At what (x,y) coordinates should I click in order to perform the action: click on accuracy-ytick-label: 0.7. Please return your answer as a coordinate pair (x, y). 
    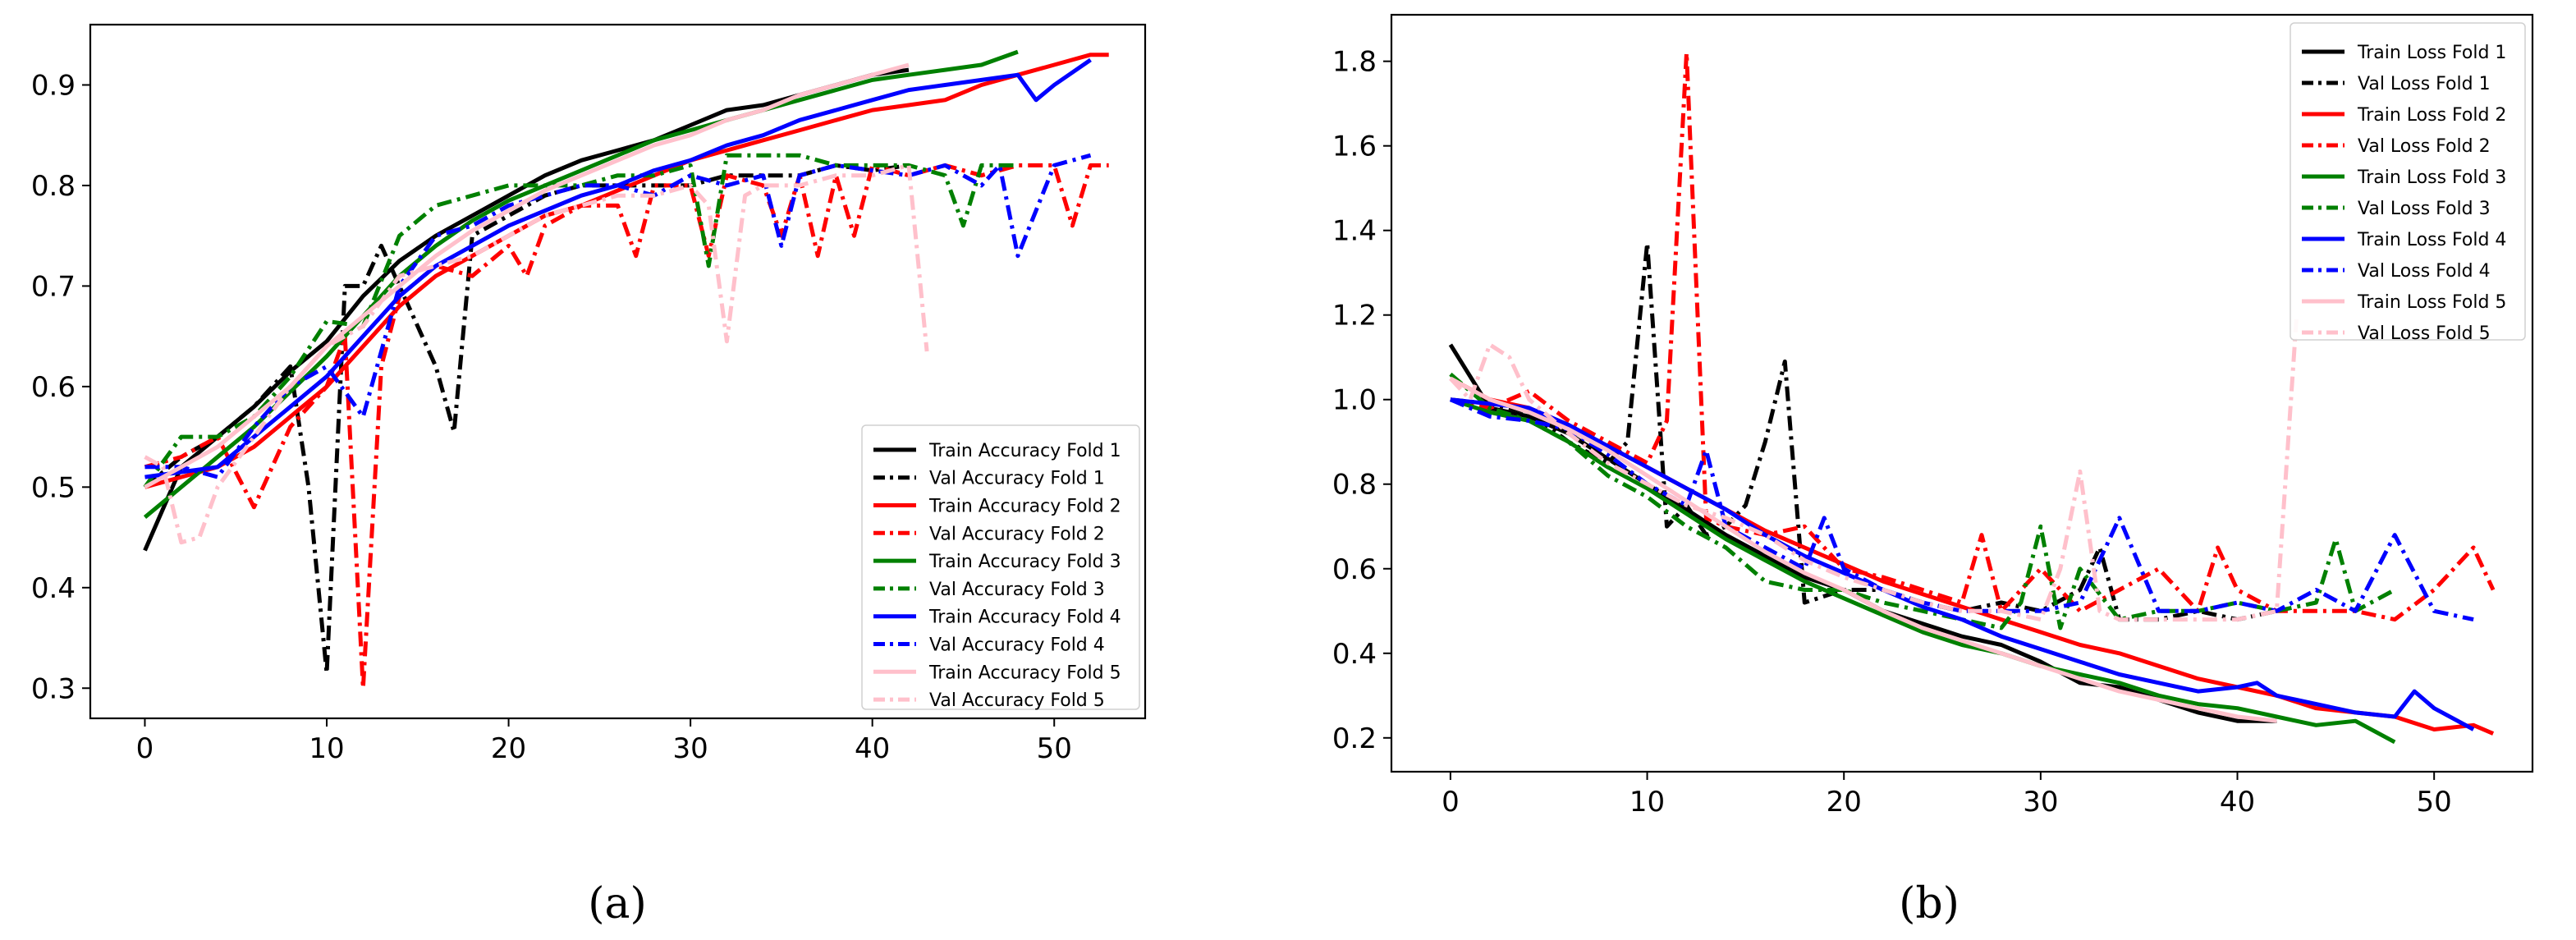
    Looking at the image, I should click on (54, 286).